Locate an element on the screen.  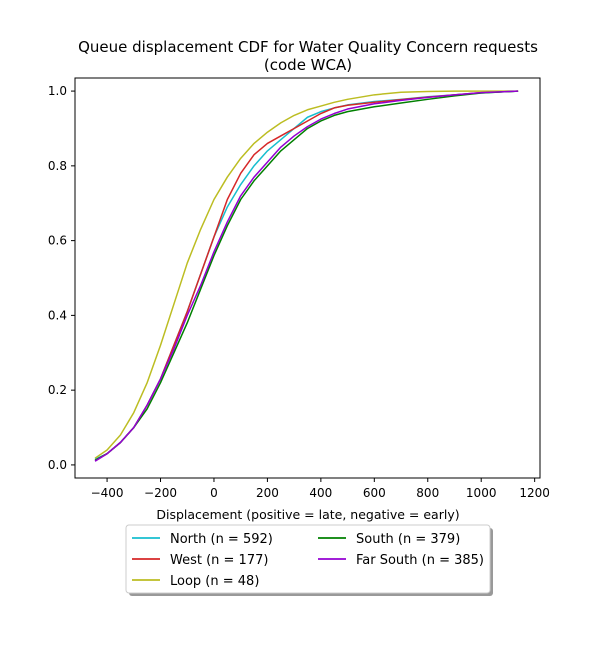
y-tick-label-4: 0.8 is located at coordinates (57, 166).